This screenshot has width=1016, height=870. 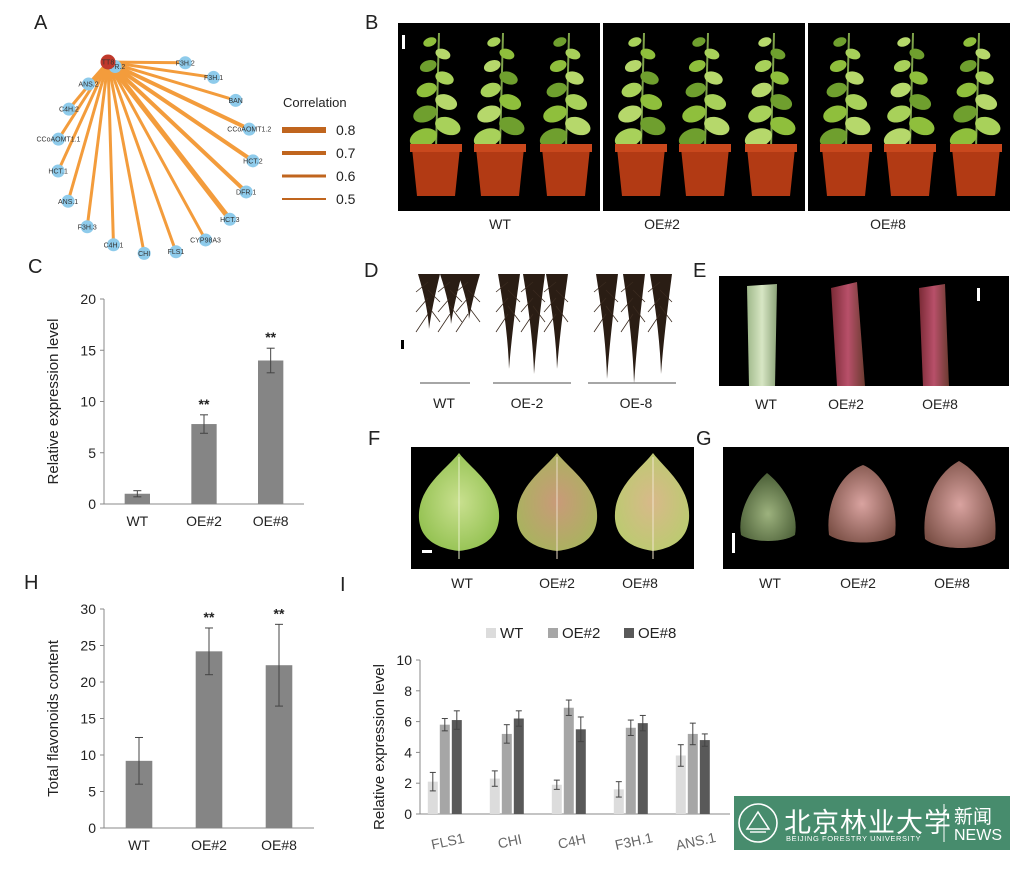 I want to click on caption-f-oe2: OE#2, so click(x=557, y=583).